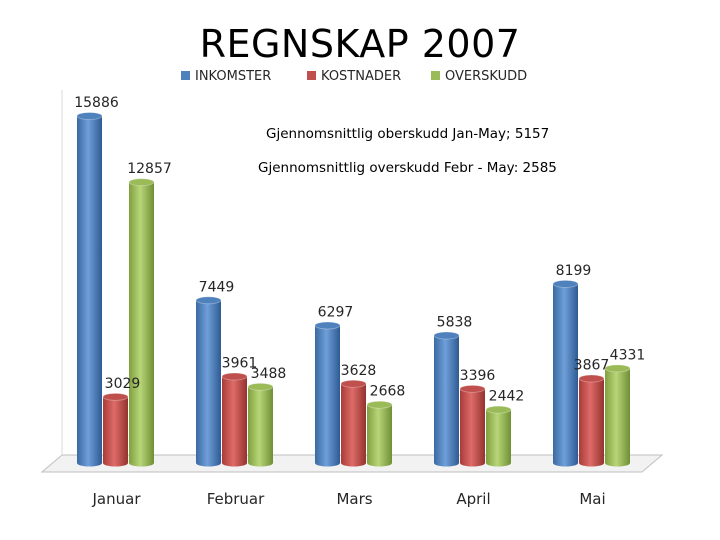 Image resolution: width=720 pixels, height=540 pixels. I want to click on data-label-overskudd-januar: 12857, so click(149, 169).